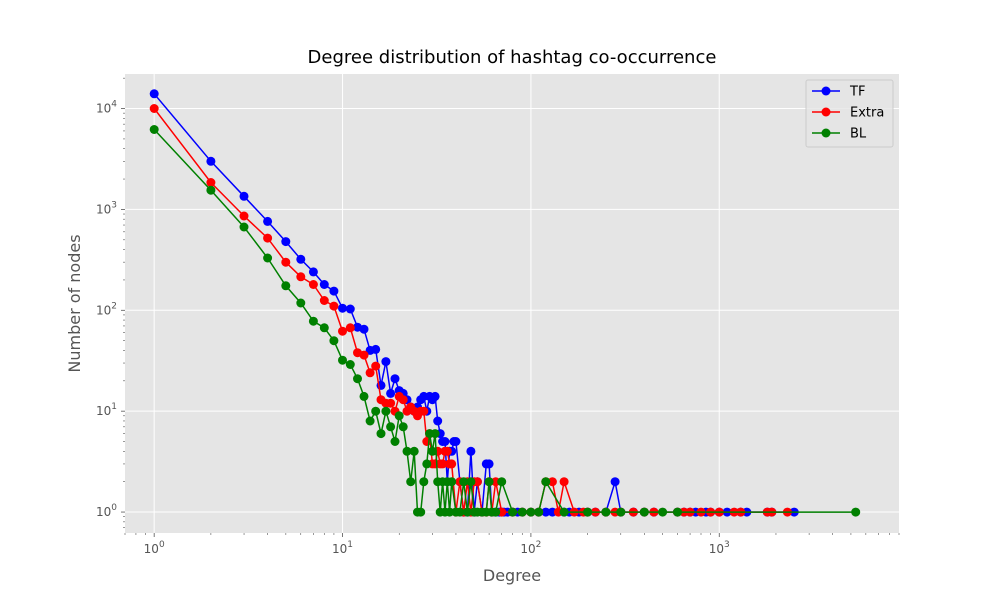 Image resolution: width=1000 pixels, height=600 pixels. I want to click on legend: TF Extra BL, so click(849, 113).